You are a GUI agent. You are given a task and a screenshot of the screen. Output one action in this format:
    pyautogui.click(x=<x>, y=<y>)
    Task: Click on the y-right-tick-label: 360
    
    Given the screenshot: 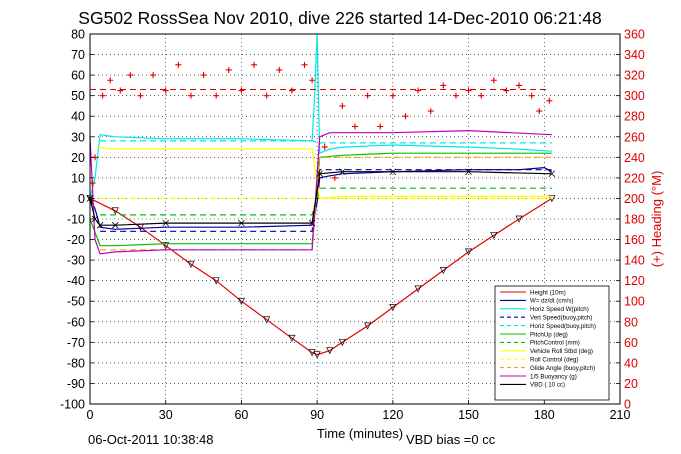 What is the action you would take?
    pyautogui.click(x=634, y=35)
    